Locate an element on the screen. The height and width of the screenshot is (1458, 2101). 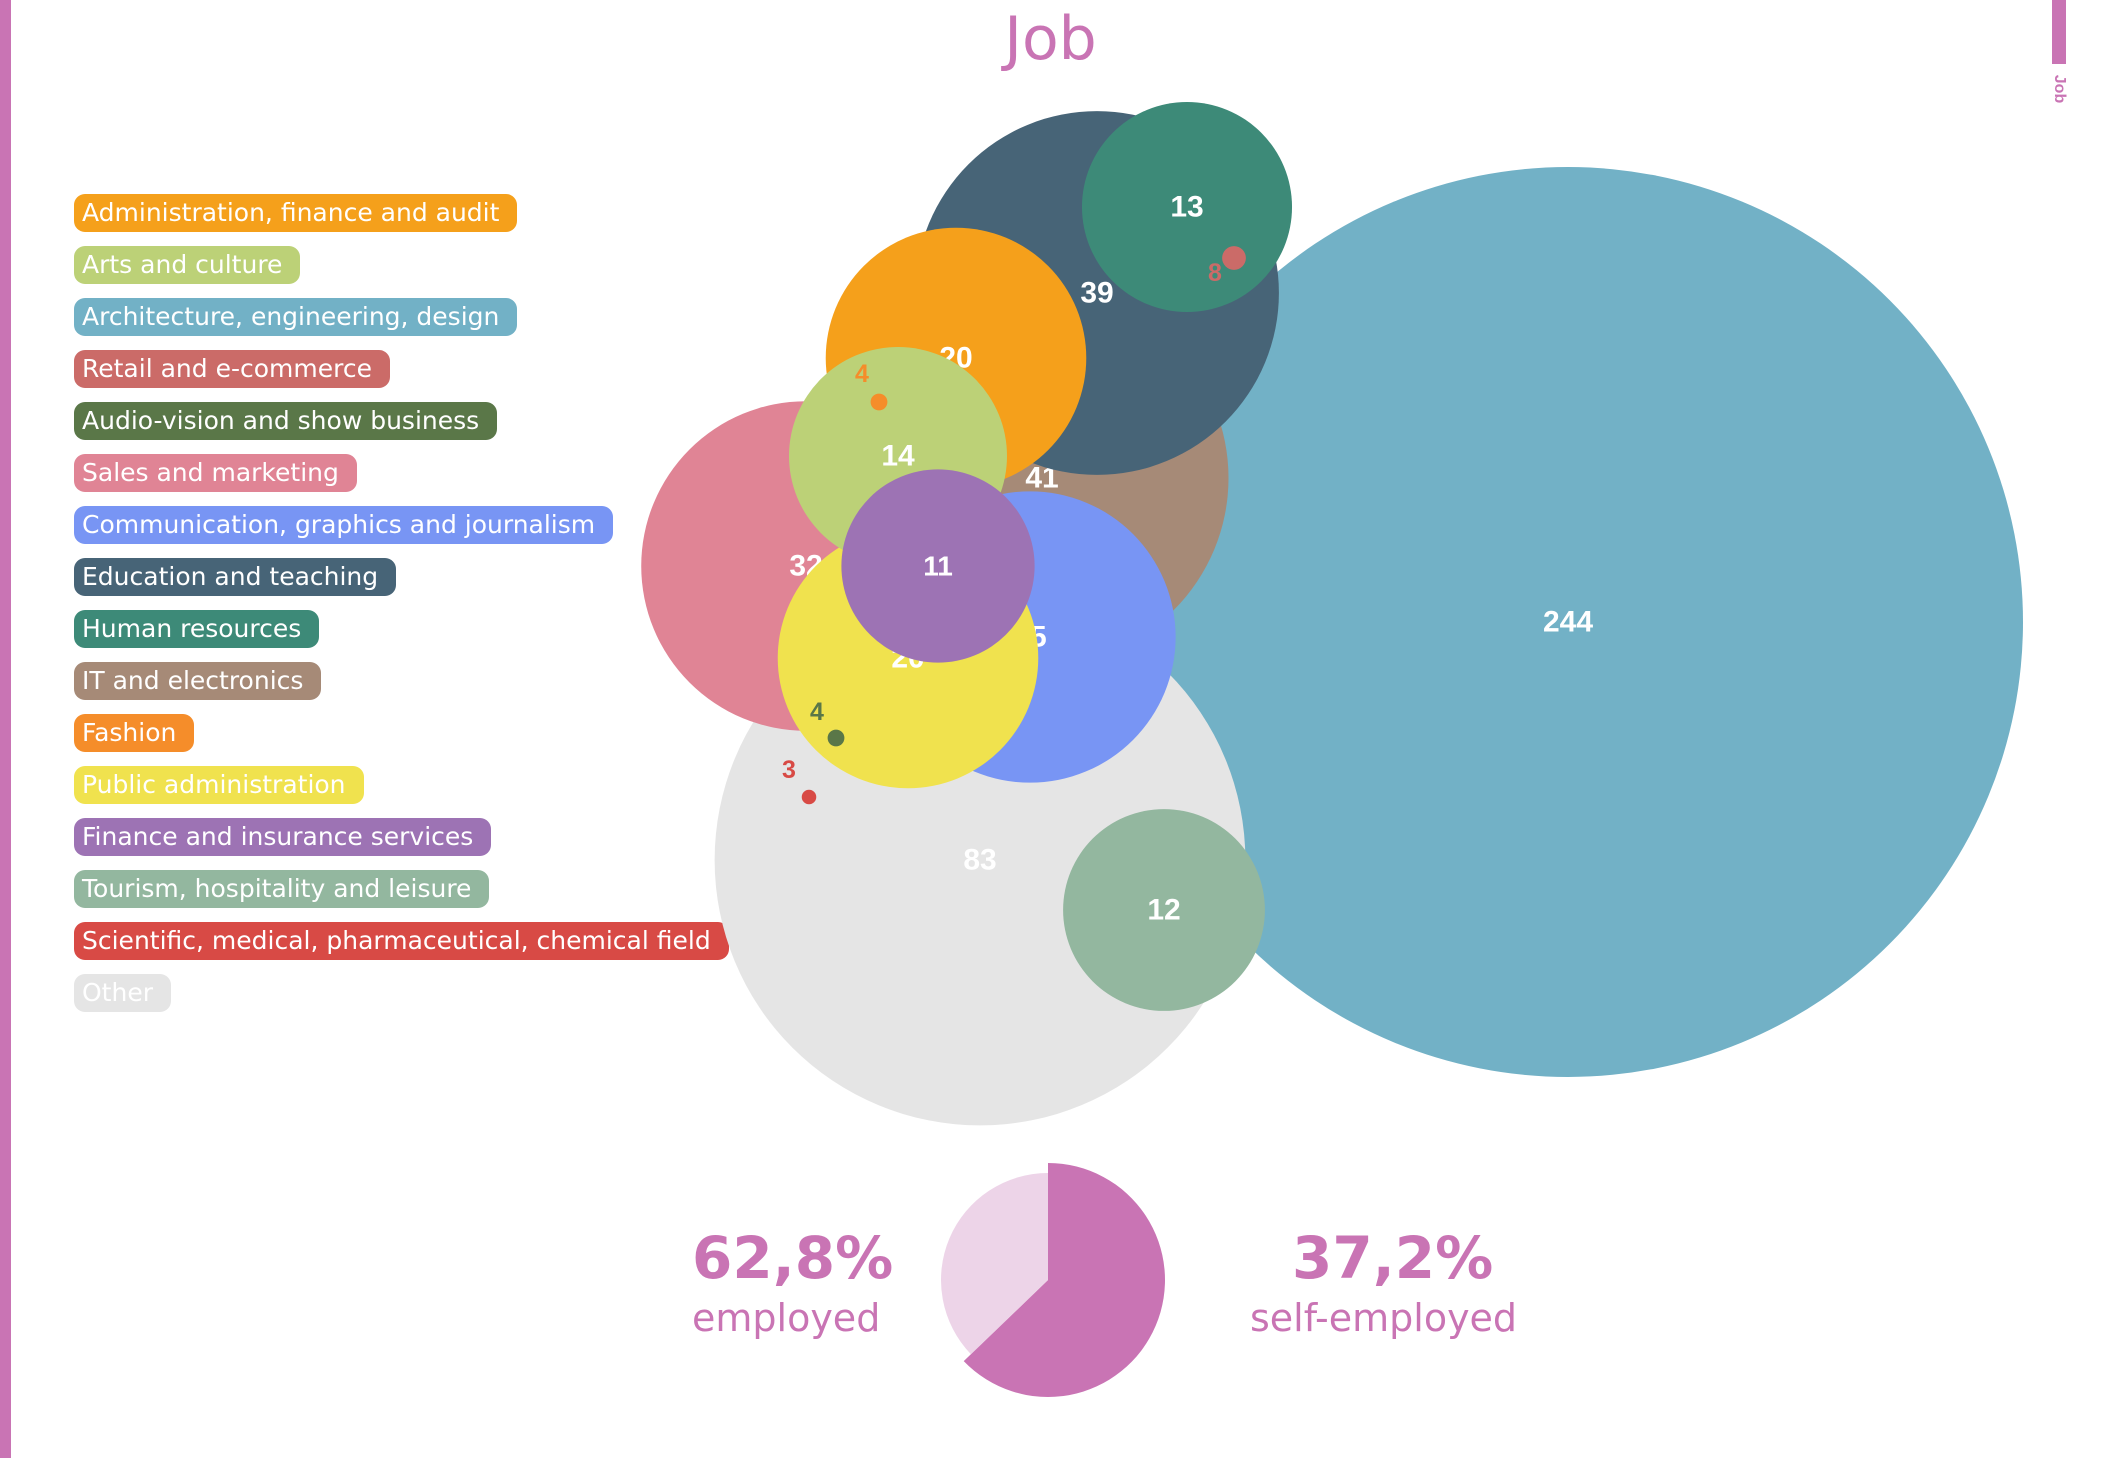
bubble-value-label: 13 is located at coordinates (1186, 207).